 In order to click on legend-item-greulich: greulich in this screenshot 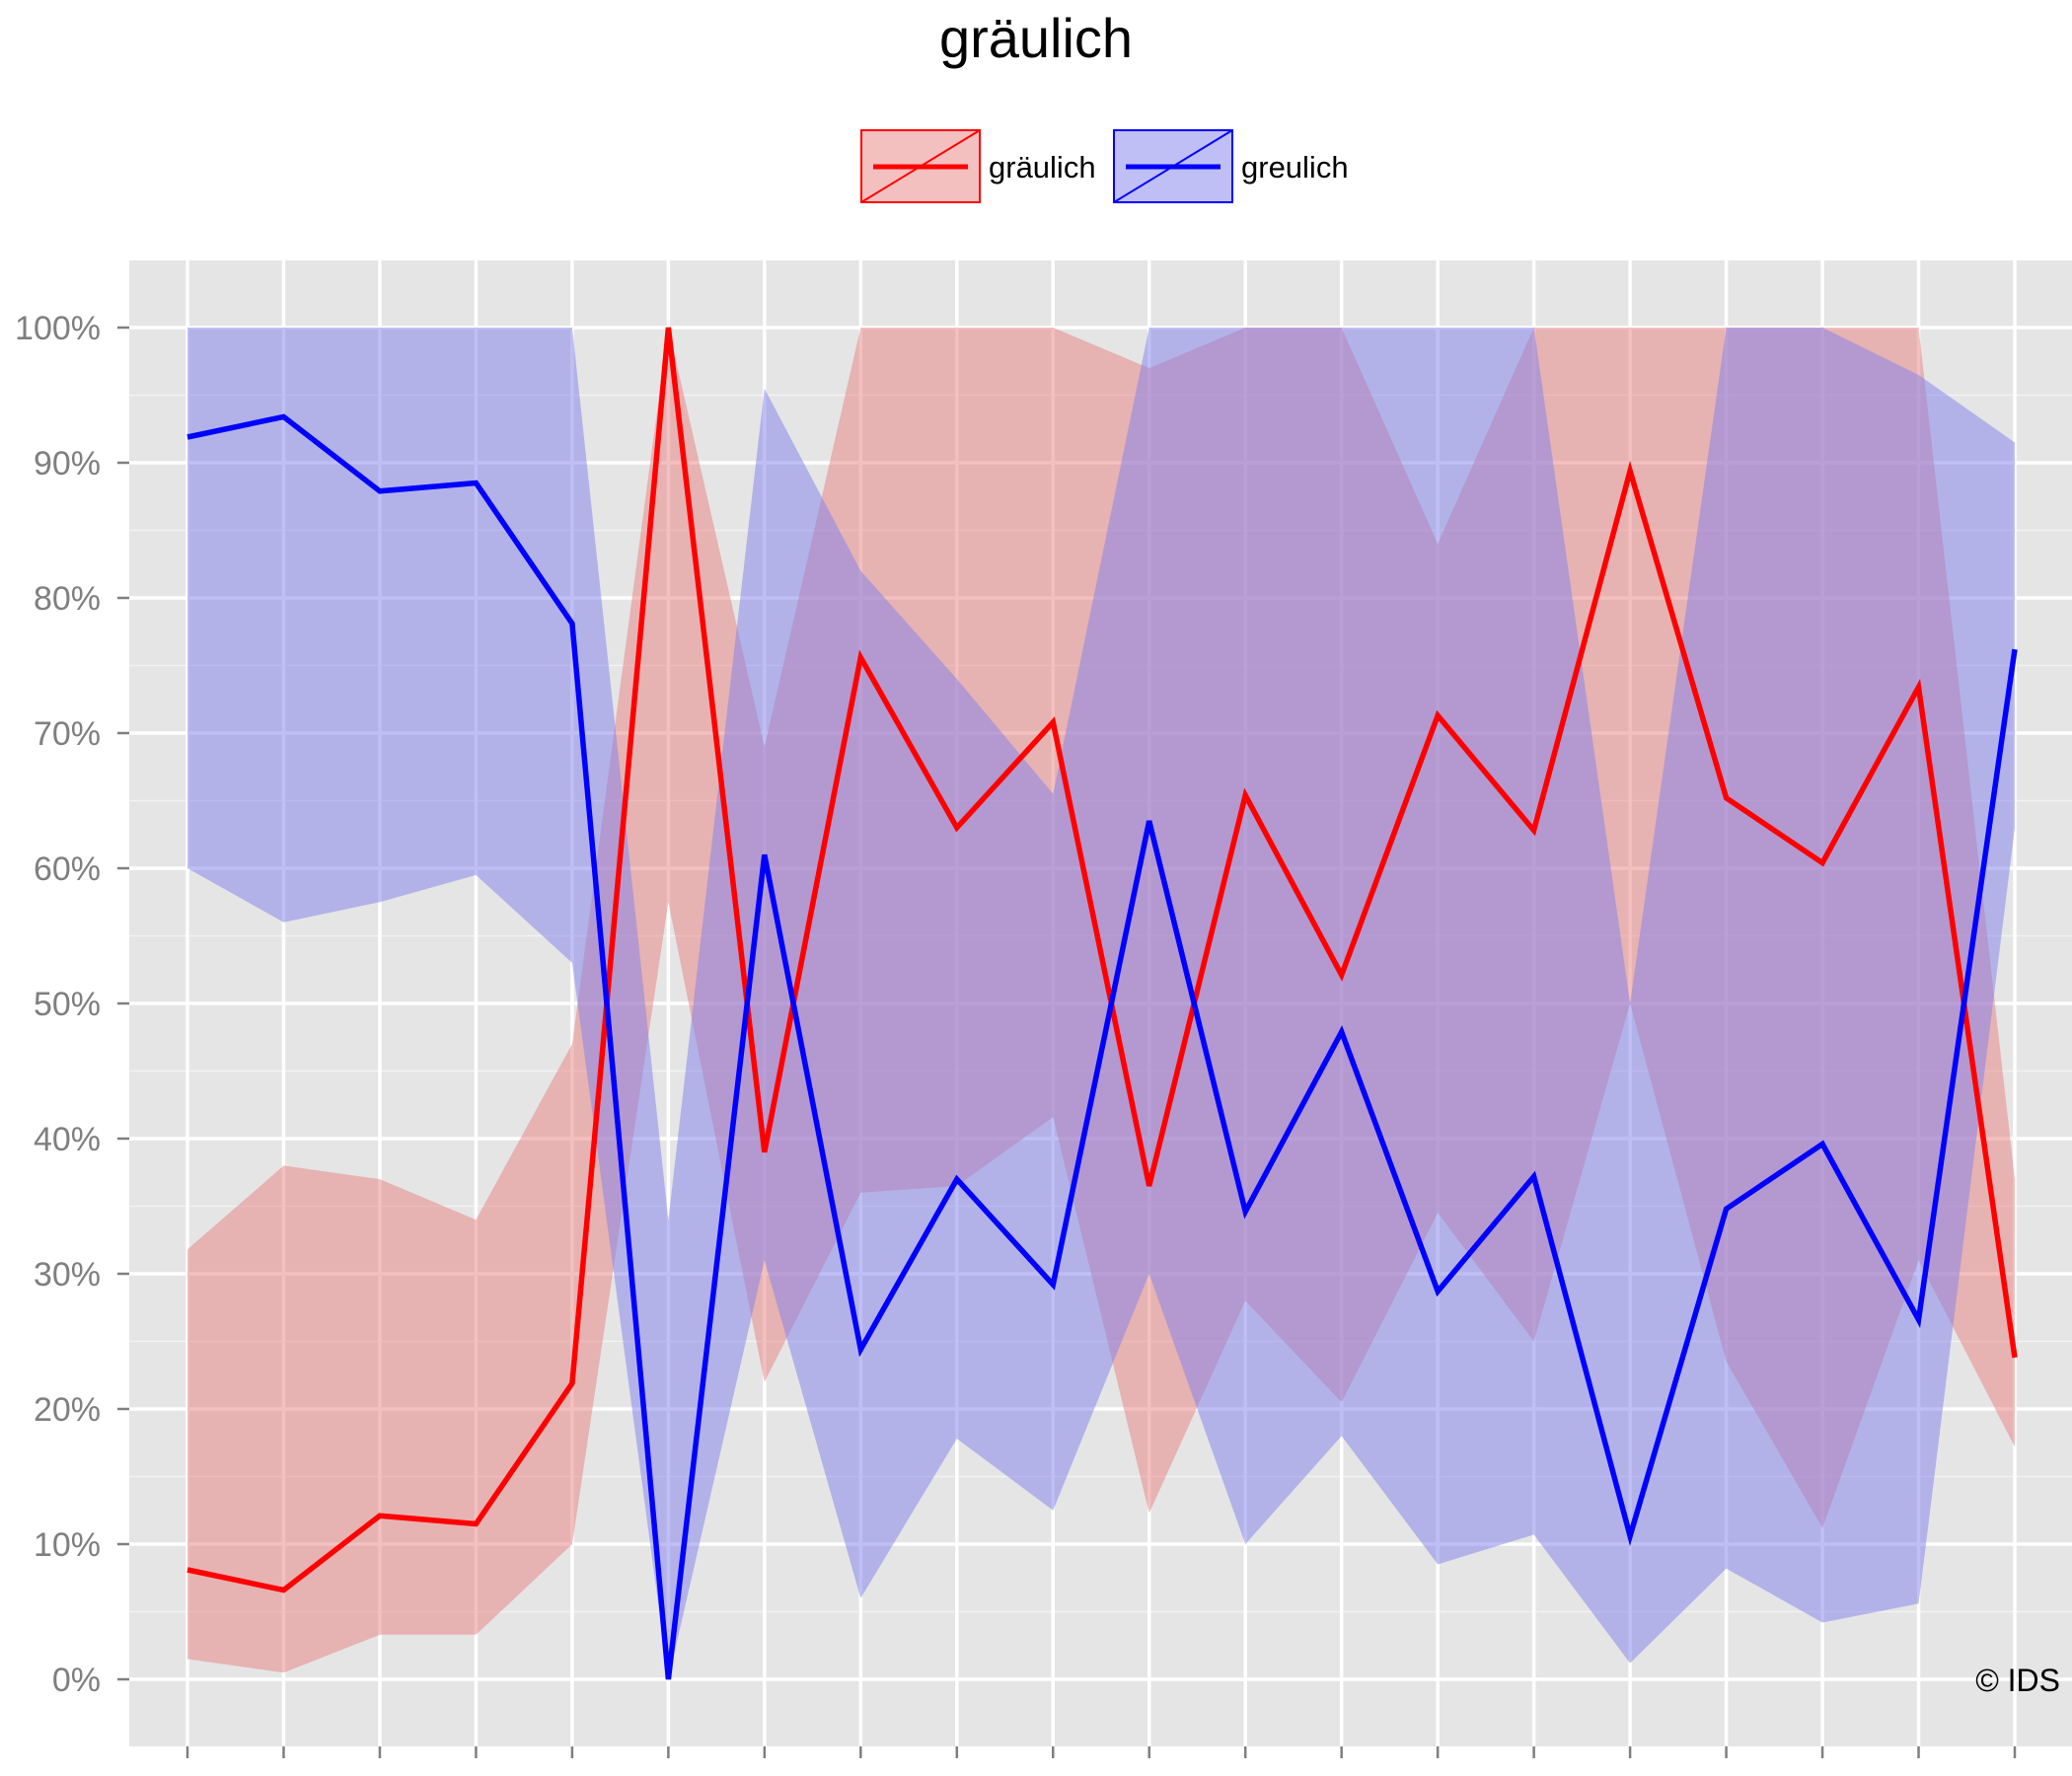, I will do `click(1231, 166)`.